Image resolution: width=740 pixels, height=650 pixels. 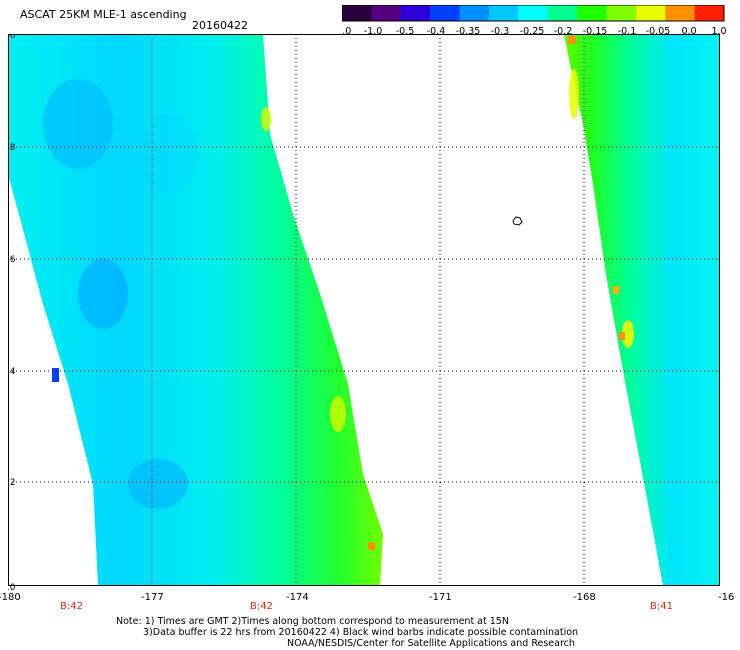 I want to click on lat-label: 18, so click(x=12, y=148).